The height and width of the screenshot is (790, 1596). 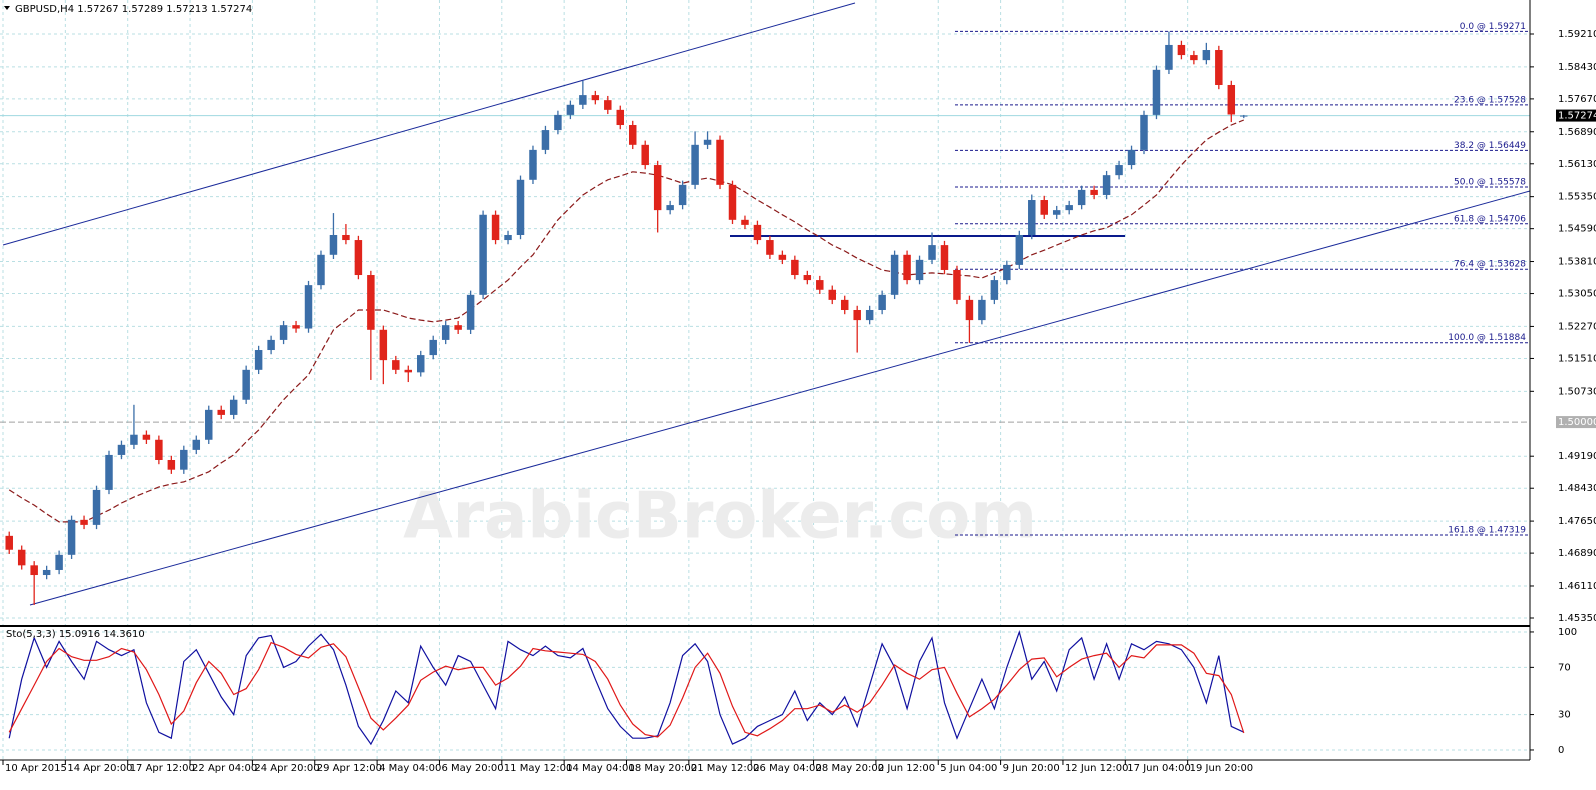 I want to click on x-tick-label: 24 Apr 20:00, so click(x=286, y=768).